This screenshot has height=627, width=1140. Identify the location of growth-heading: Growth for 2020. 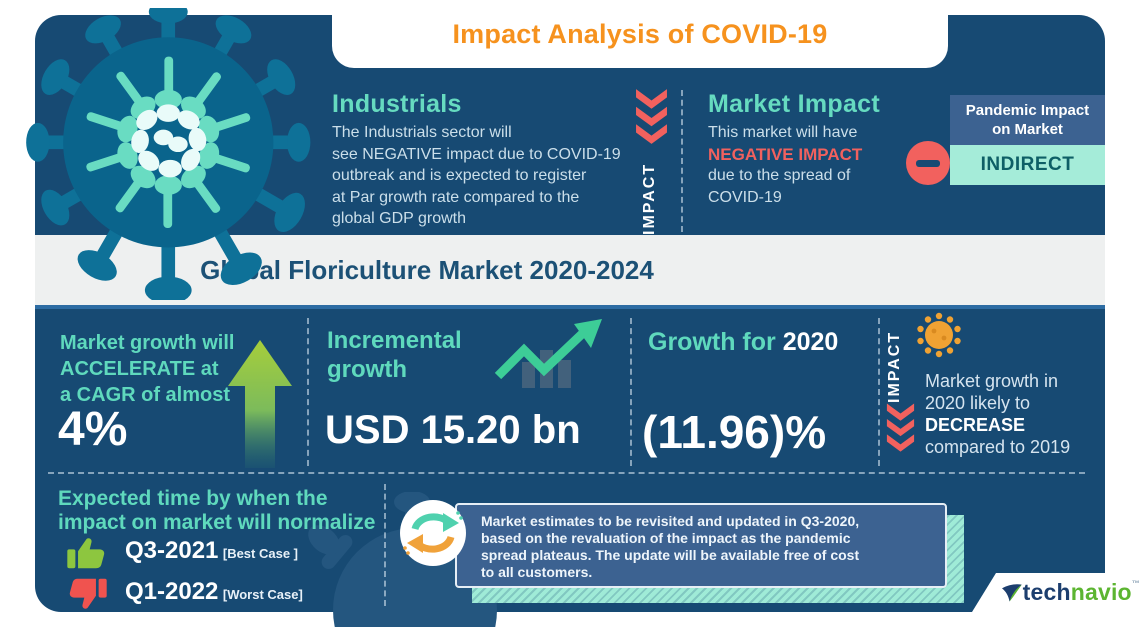
(743, 342).